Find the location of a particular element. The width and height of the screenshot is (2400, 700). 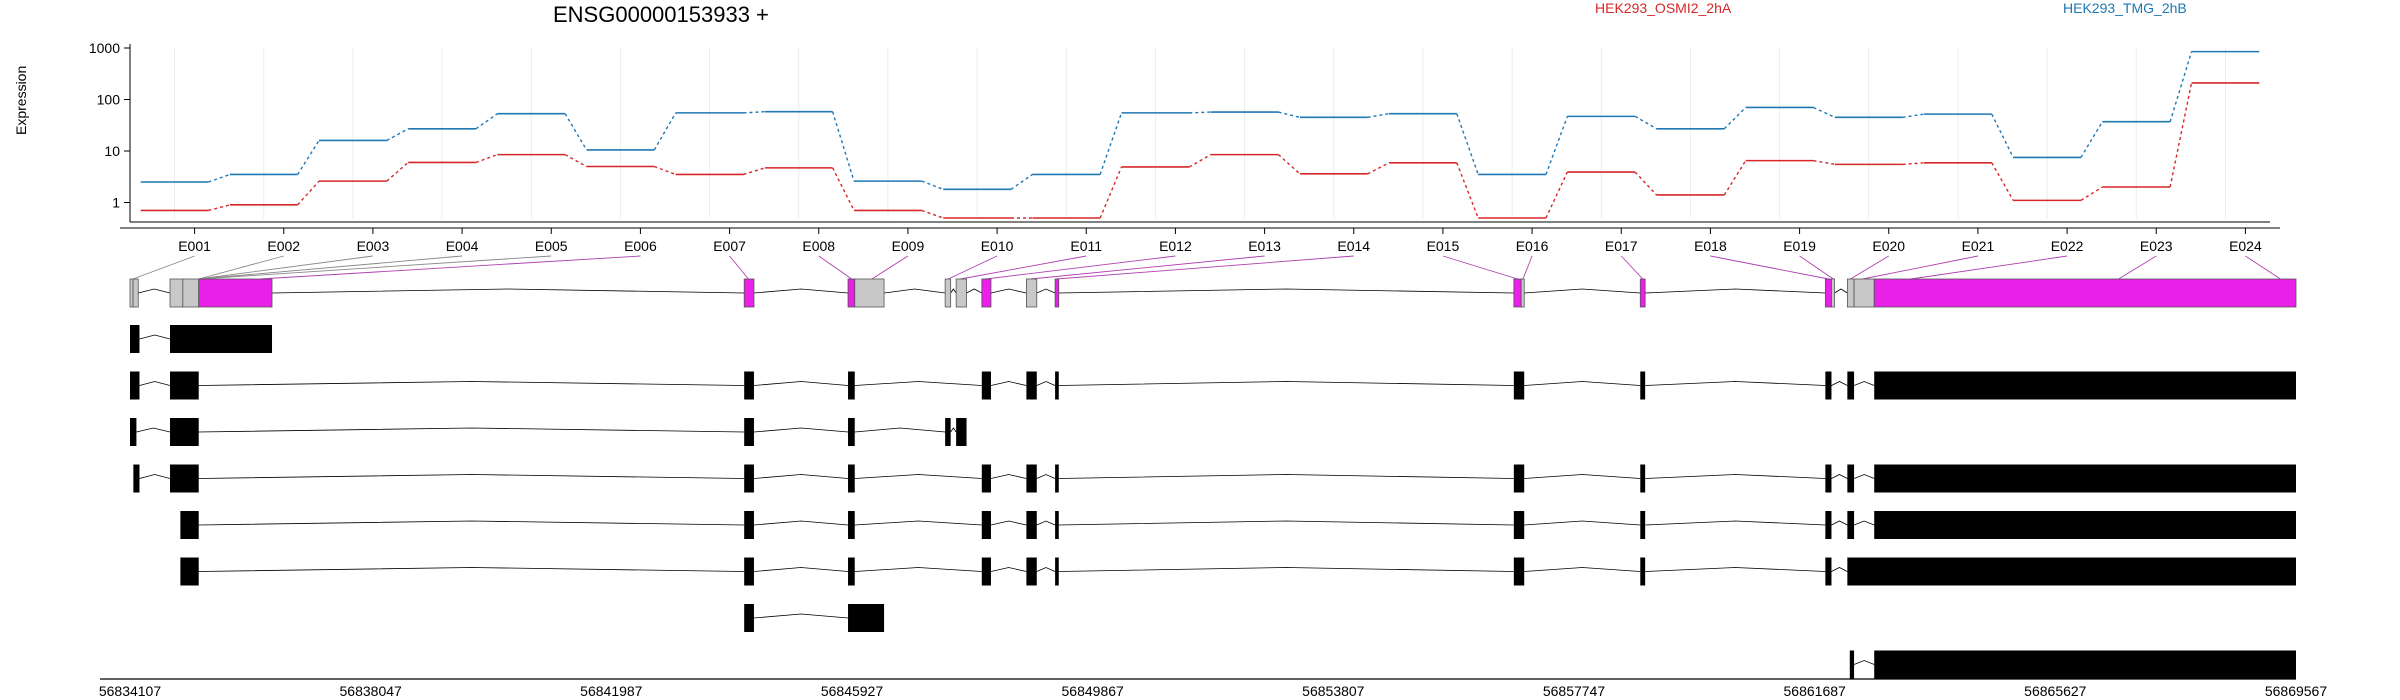

genomic-tick-label: 56857747 is located at coordinates (1574, 691).